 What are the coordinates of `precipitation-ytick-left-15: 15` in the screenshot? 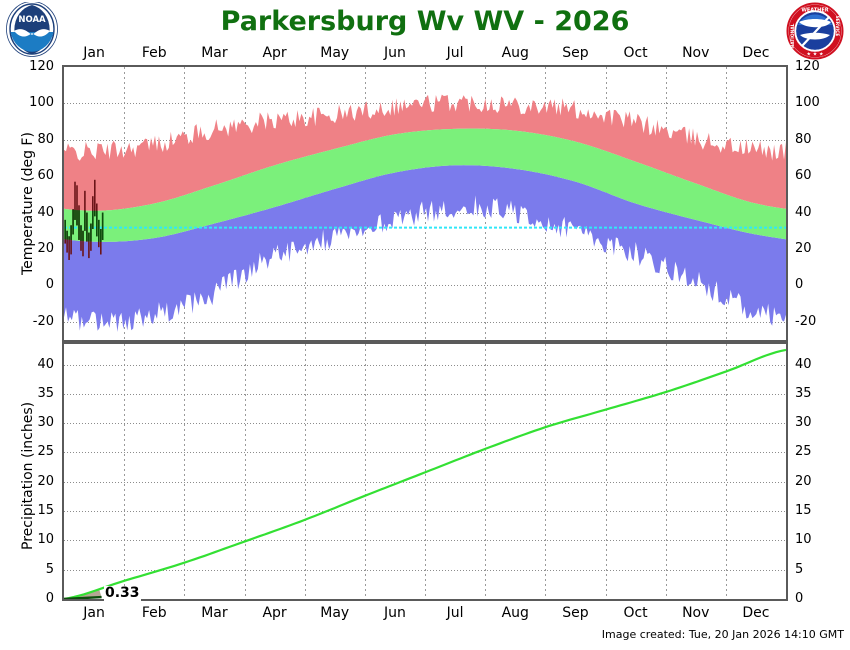 It's located at (45, 511).